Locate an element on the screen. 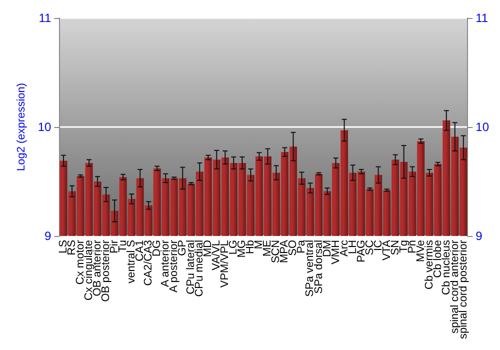  y2-tick-label: 11 is located at coordinates (482, 18).